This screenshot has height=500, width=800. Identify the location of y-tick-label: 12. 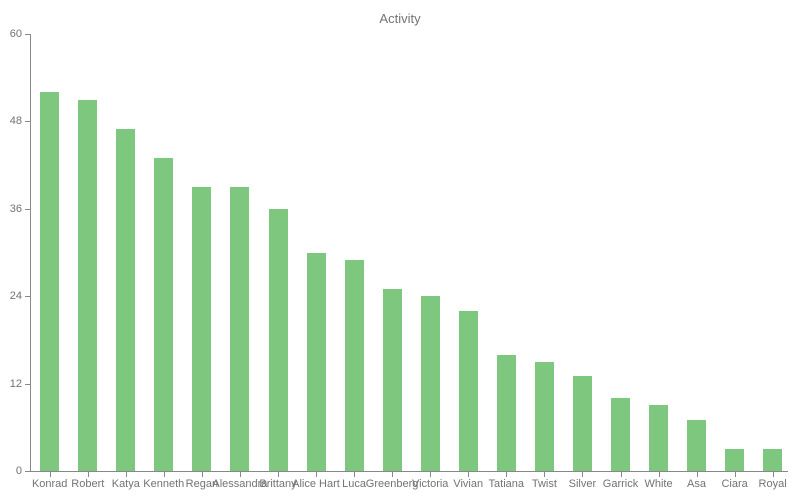
(15, 384).